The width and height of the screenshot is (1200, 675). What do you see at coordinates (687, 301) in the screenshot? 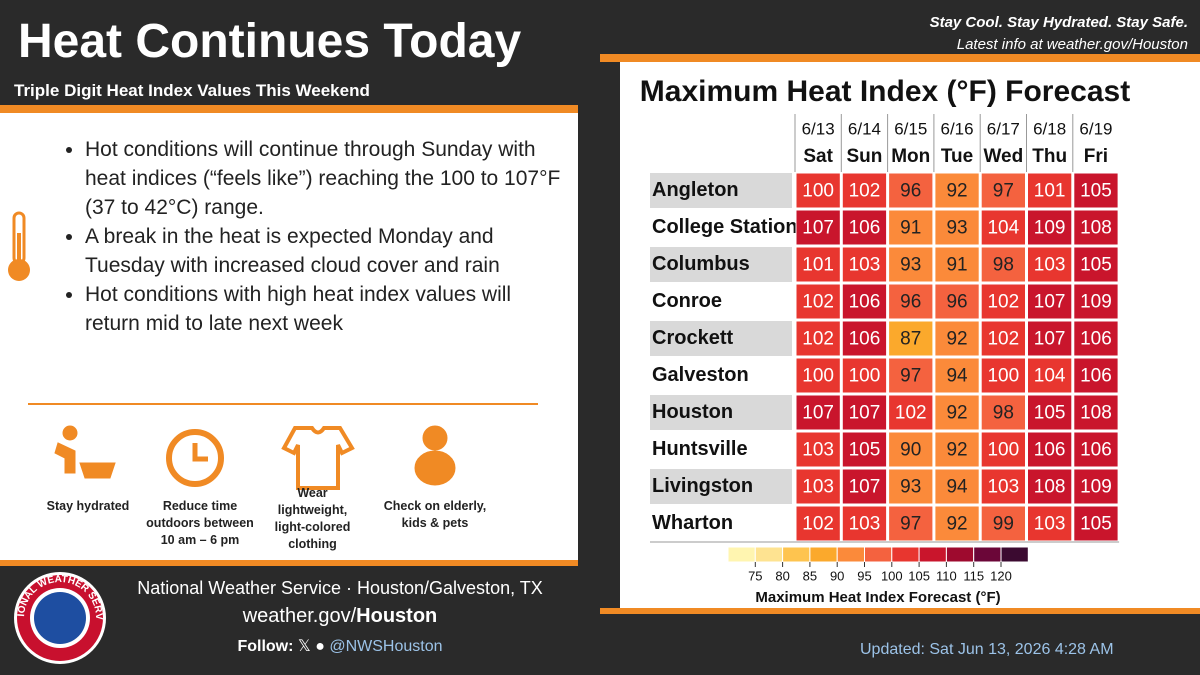
I see `city-label: Conroe` at bounding box center [687, 301].